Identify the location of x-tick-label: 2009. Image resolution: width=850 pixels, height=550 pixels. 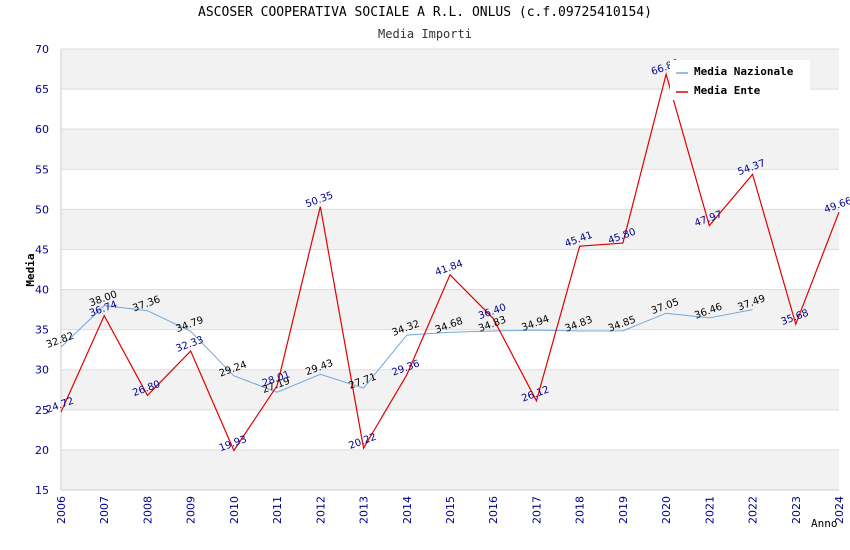
(191, 510).